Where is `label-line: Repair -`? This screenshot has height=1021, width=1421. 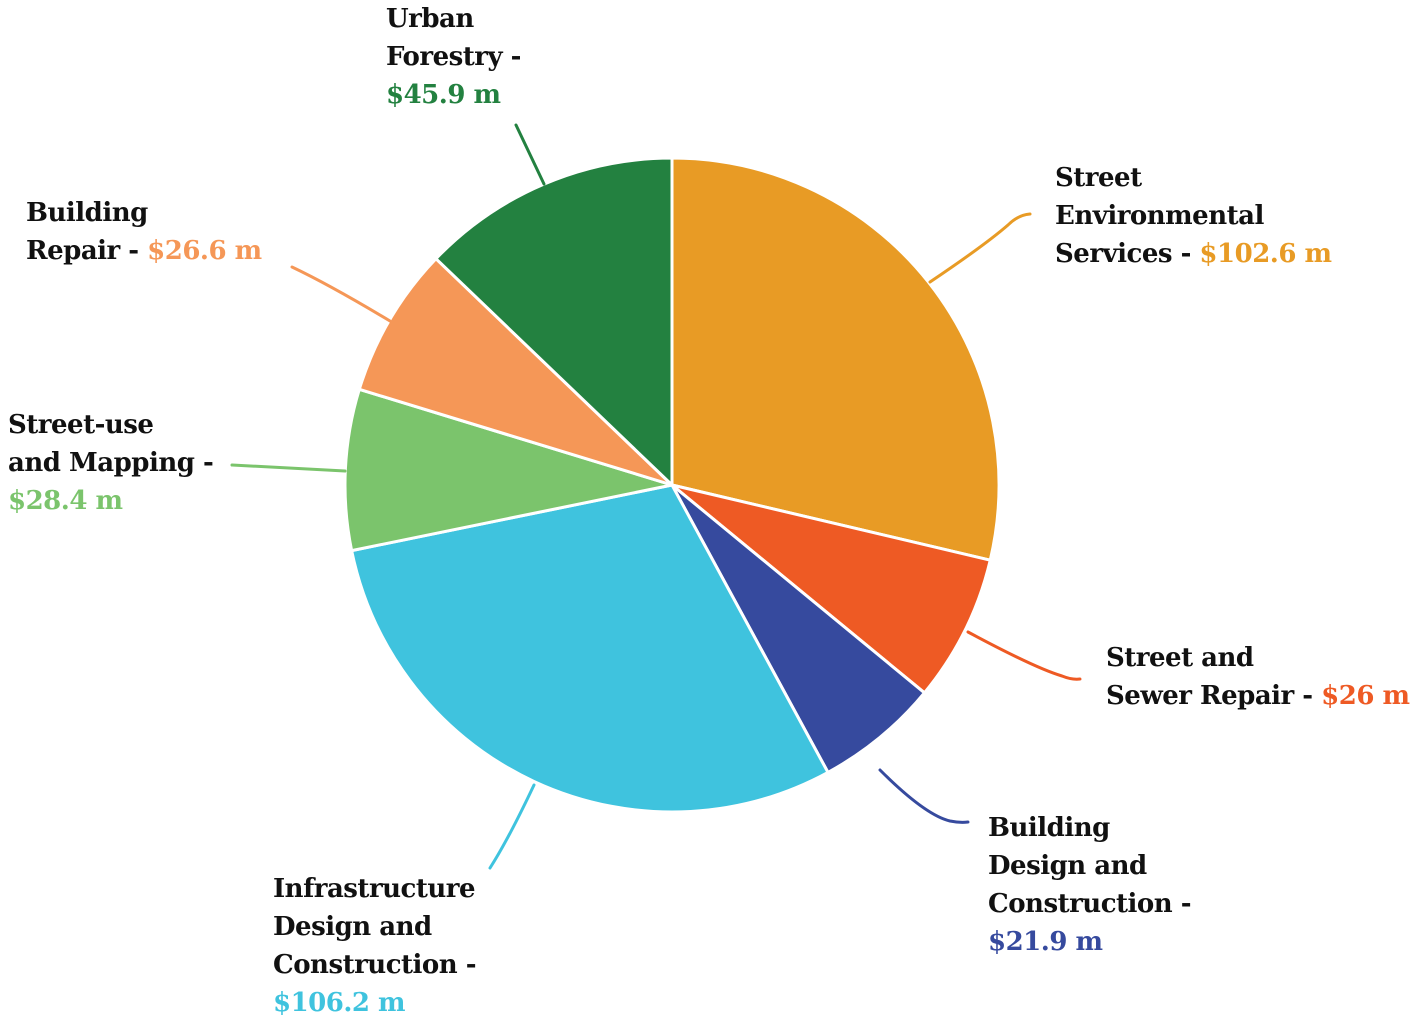 label-line: Repair - is located at coordinates (82, 251).